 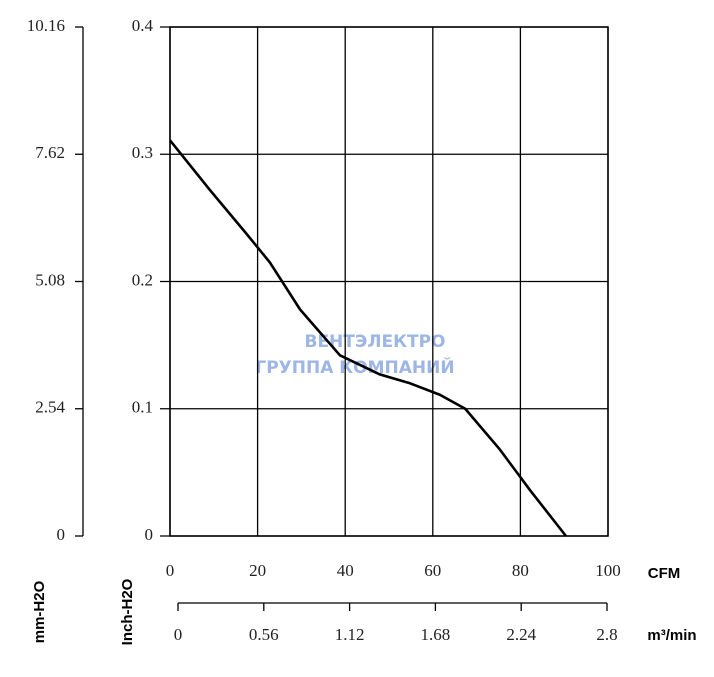 I want to click on y-axis-label: Inch-H2O, so click(x=127, y=611).